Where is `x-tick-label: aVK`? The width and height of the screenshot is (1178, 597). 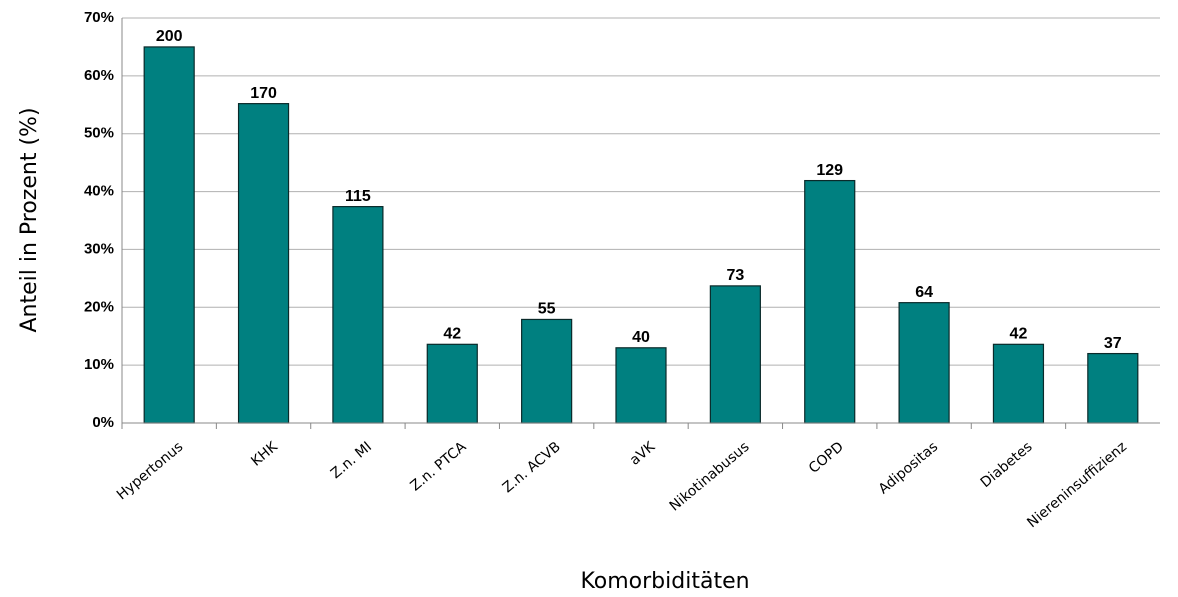
x-tick-label: aVK is located at coordinates (643, 453).